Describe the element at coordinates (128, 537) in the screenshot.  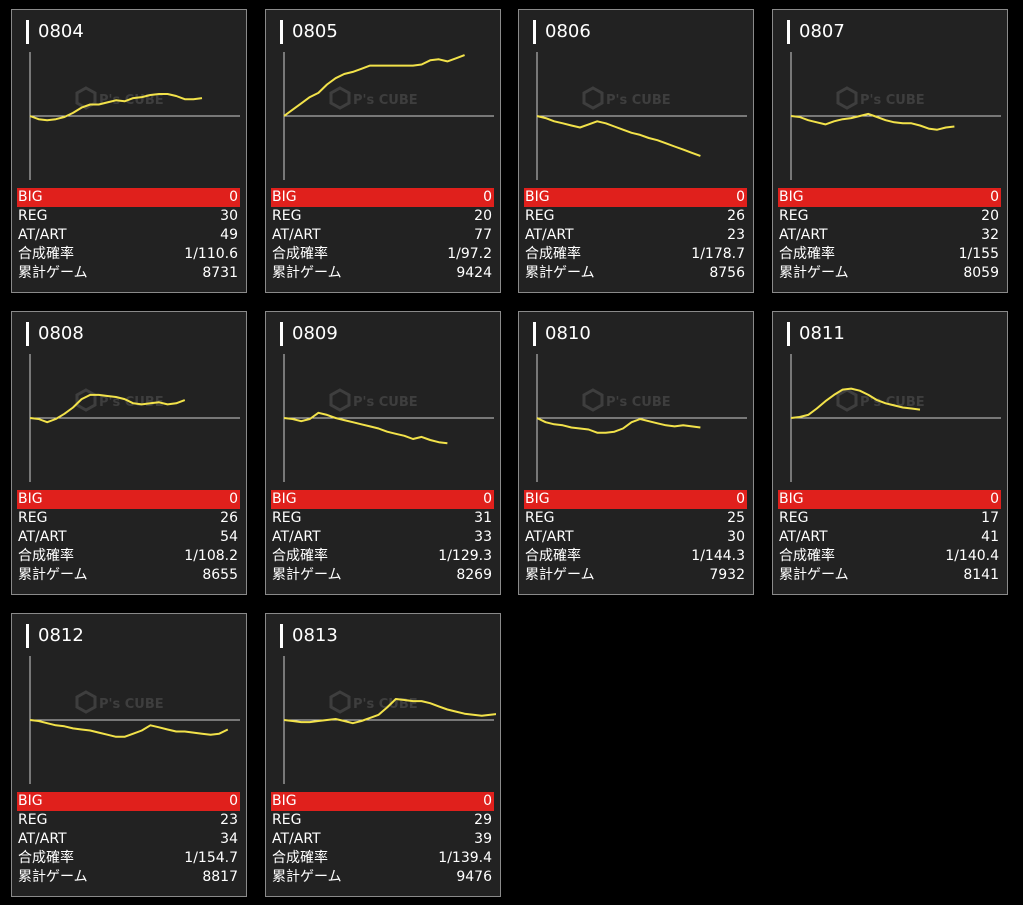
I see `atart-row: AT/ART 54` at that location.